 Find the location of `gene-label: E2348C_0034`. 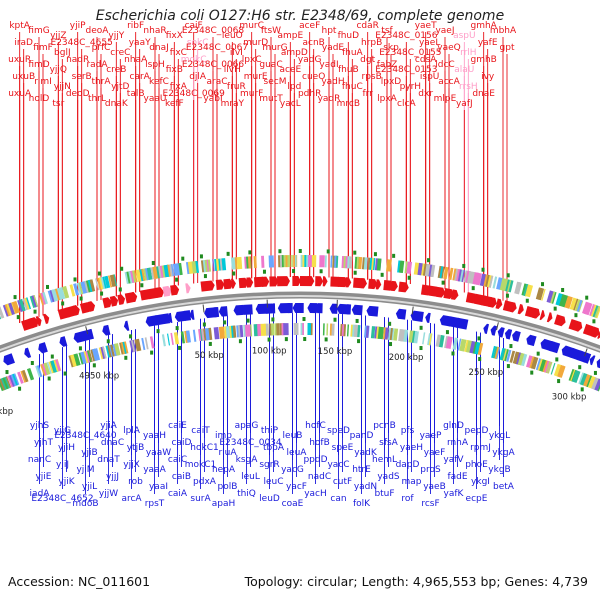

gene-label: E2348C_0034 is located at coordinates (250, 443).